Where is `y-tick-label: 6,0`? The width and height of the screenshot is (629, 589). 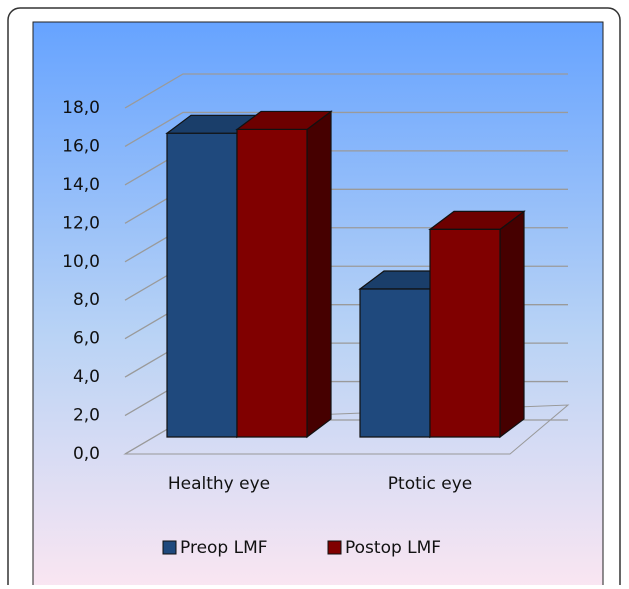
y-tick-label: 6,0 is located at coordinates (86, 339).